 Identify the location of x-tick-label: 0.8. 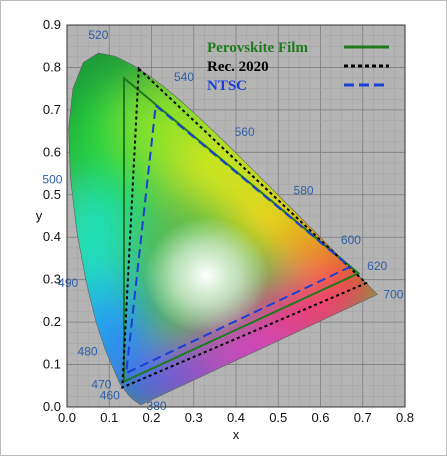
(405, 417).